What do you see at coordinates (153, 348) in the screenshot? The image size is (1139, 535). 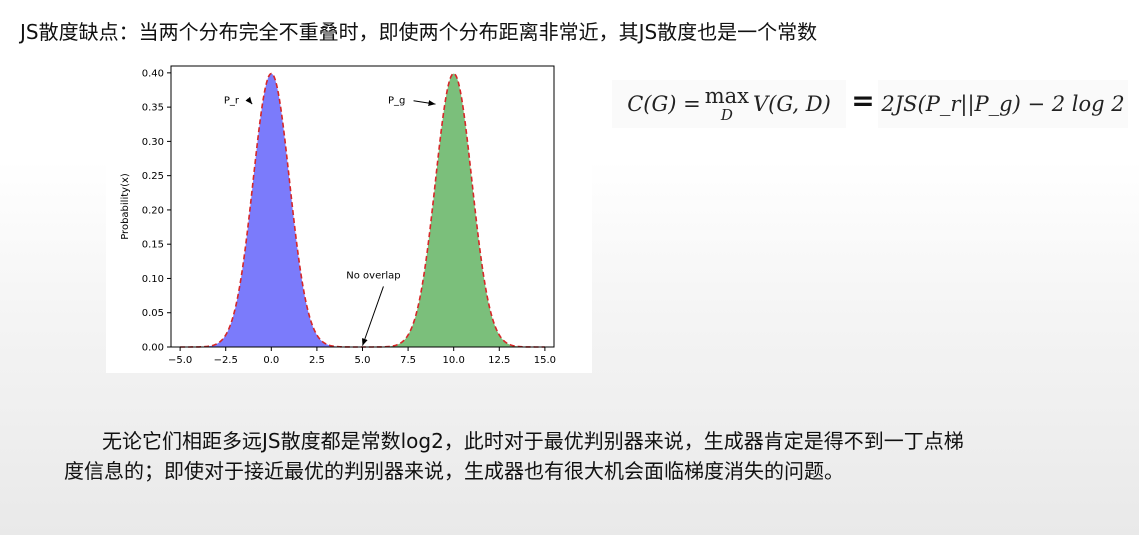 I see `y-tick-label: 0.00` at bounding box center [153, 348].